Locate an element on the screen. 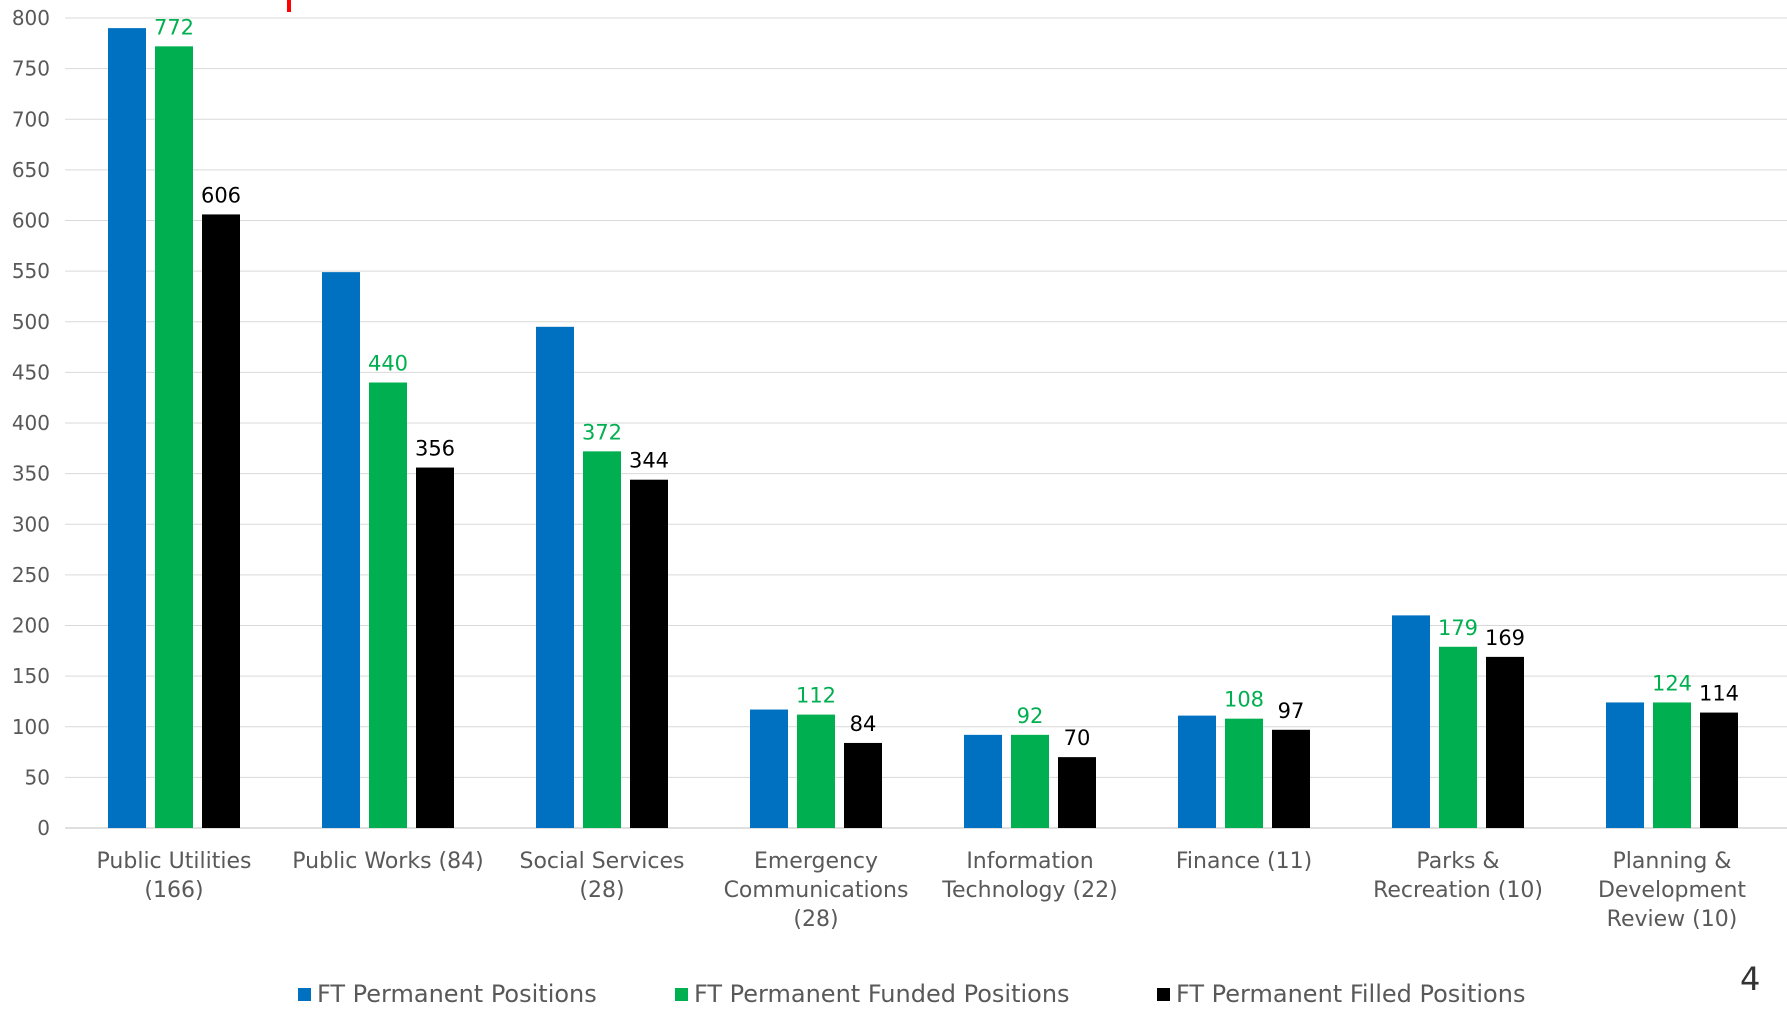 The height and width of the screenshot is (1012, 1787). data-label: 606 is located at coordinates (221, 195).